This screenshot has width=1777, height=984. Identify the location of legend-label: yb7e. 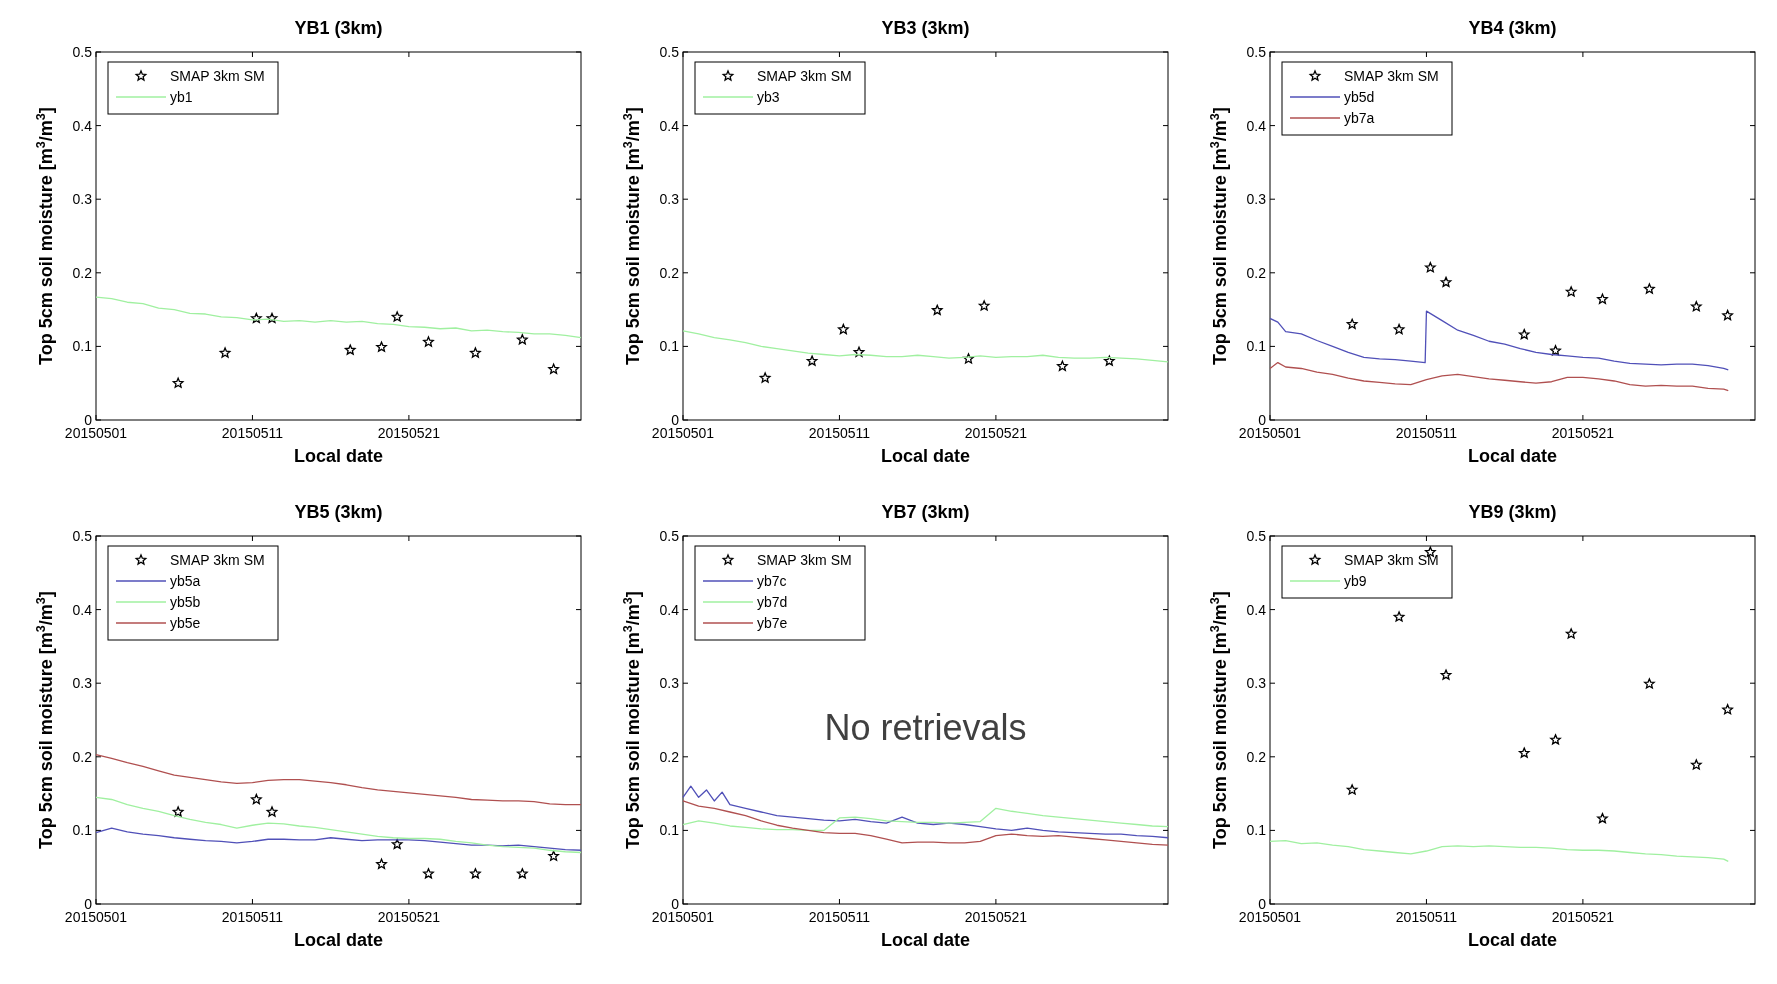
(772, 623).